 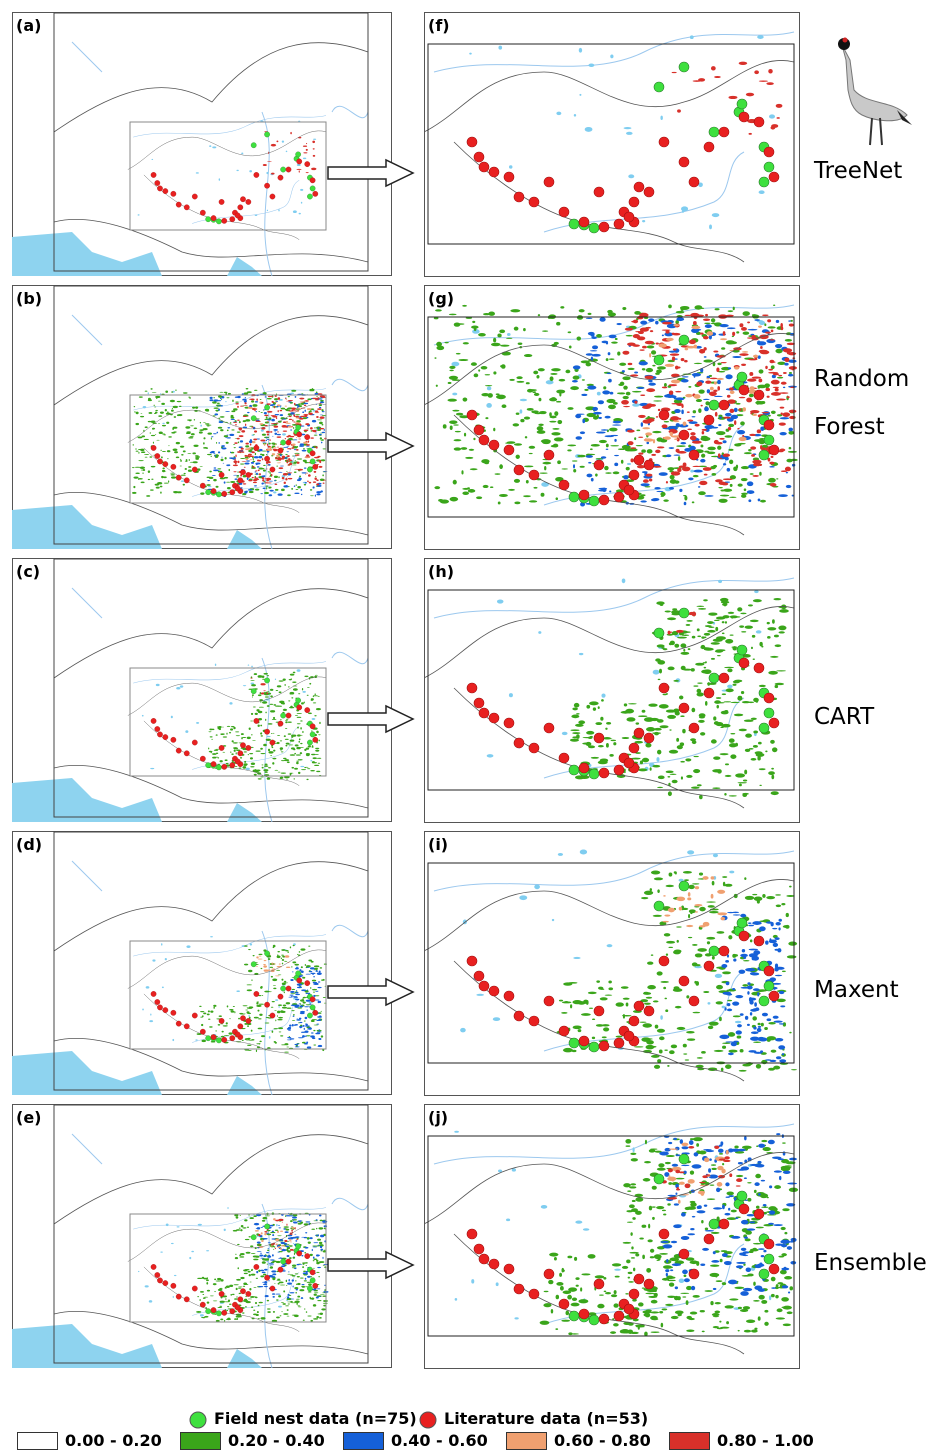 What do you see at coordinates (282, 1261) in the screenshot?
I see `field-nest-point` at bounding box center [282, 1261].